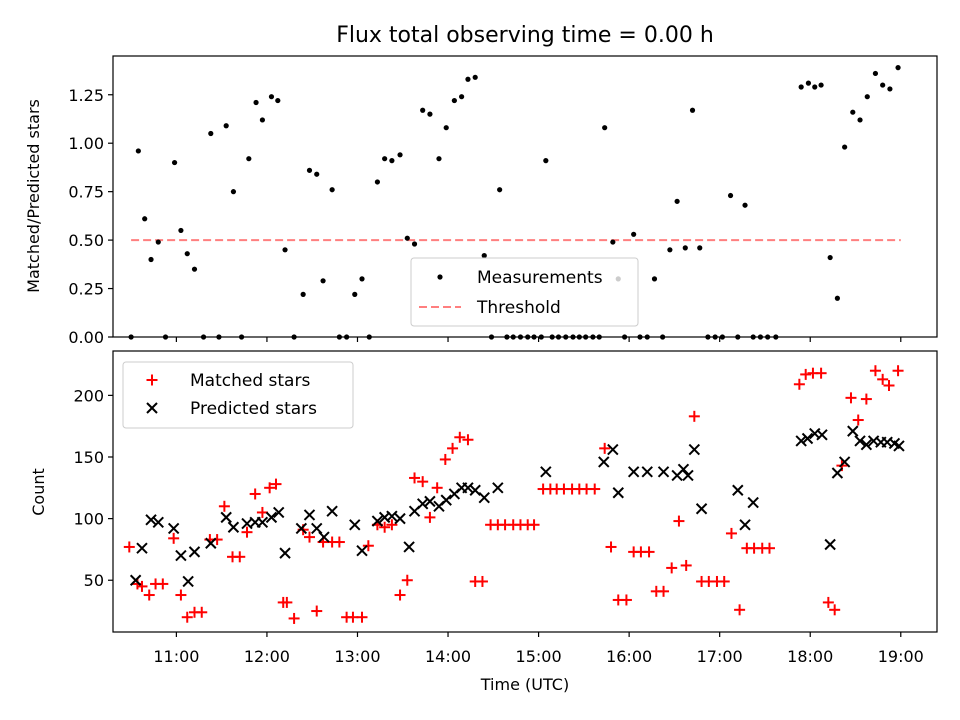 The height and width of the screenshot is (720, 960). Describe the element at coordinates (253, 409) in the screenshot. I see `legend-predicted-label: Predicted stars` at that location.